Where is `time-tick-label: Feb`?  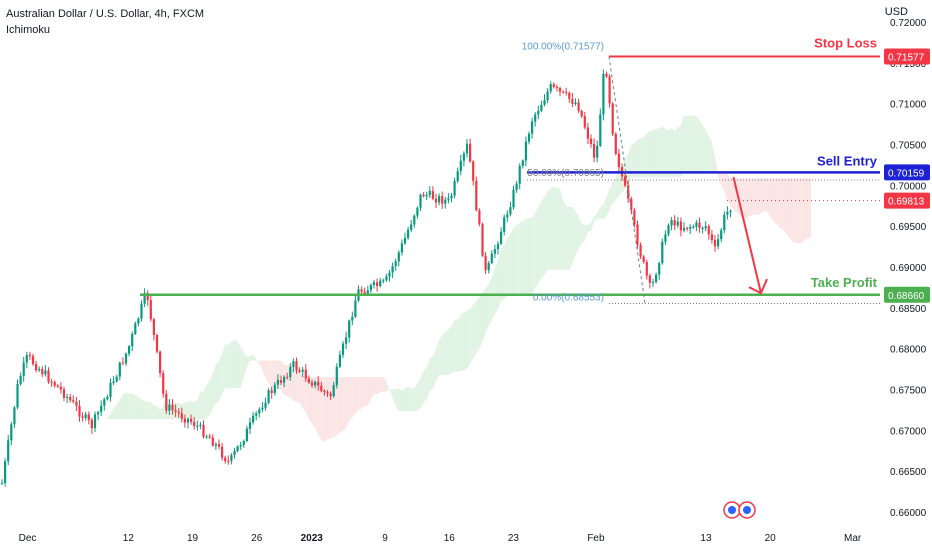
time-tick-label: Feb is located at coordinates (596, 538).